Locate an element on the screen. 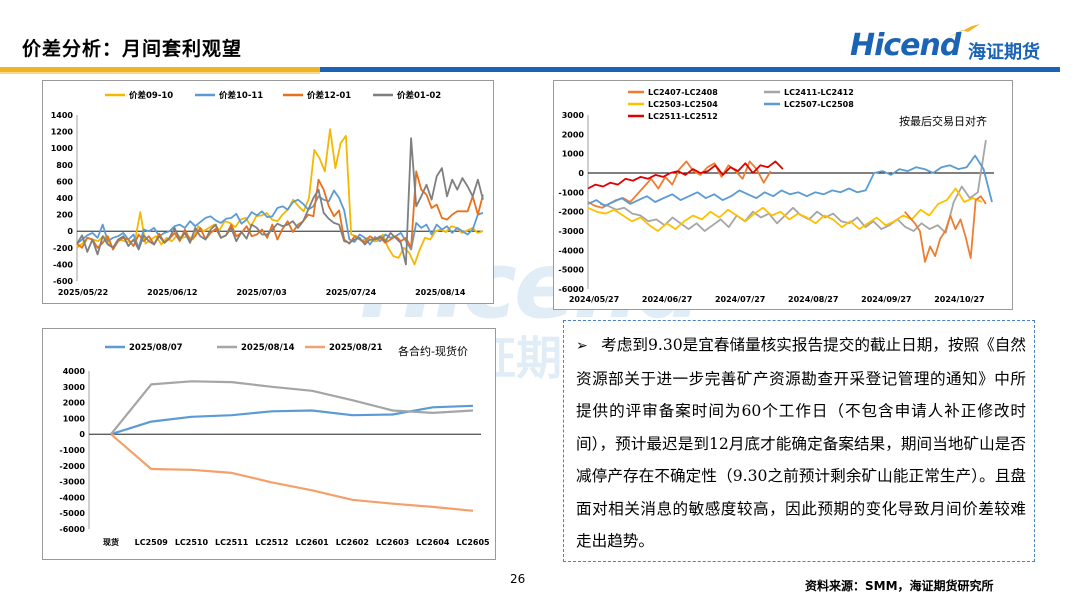 This screenshot has height=607, width=1080. x-tick-label: LC2604 is located at coordinates (433, 542).